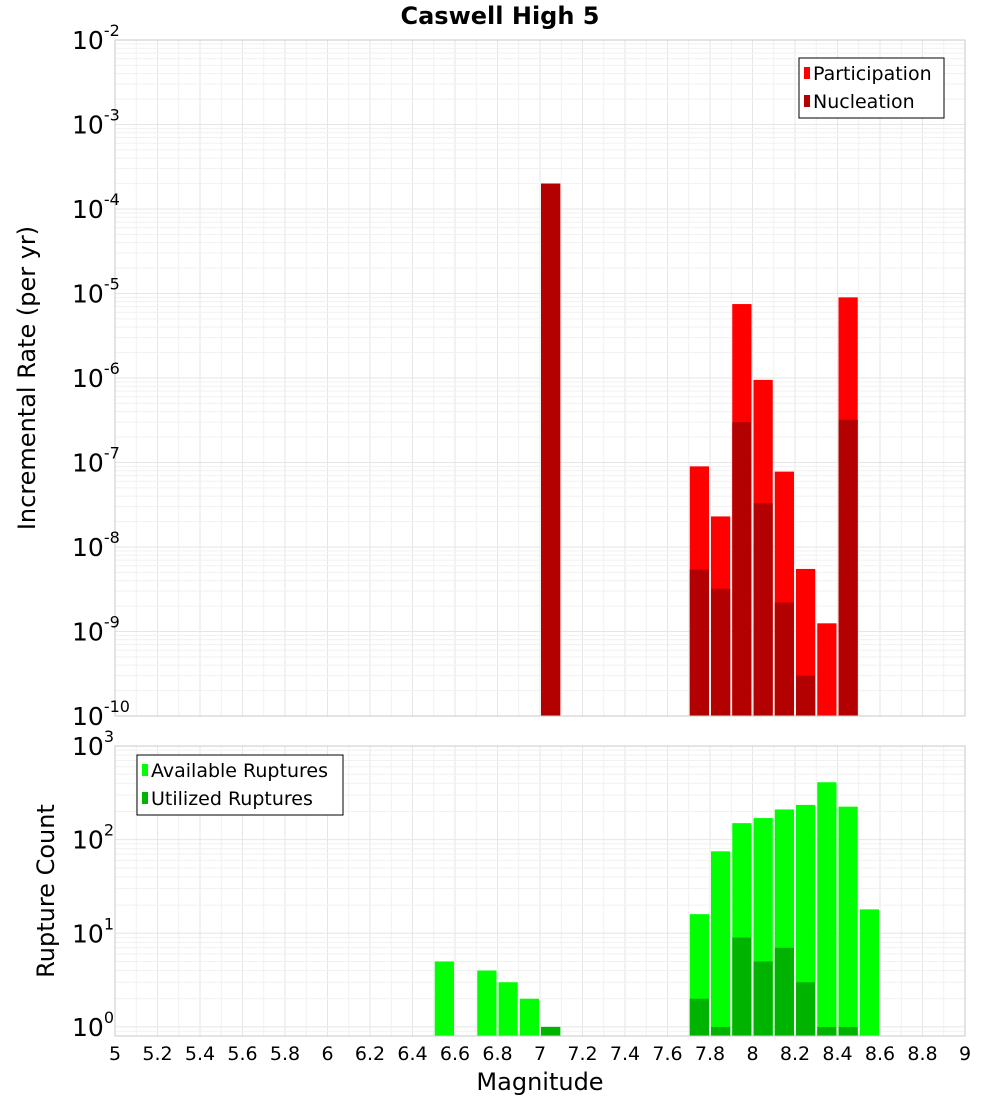 The height and width of the screenshot is (1100, 1000). What do you see at coordinates (242, 1054) in the screenshot?
I see `x-tick-label: 5.6` at bounding box center [242, 1054].